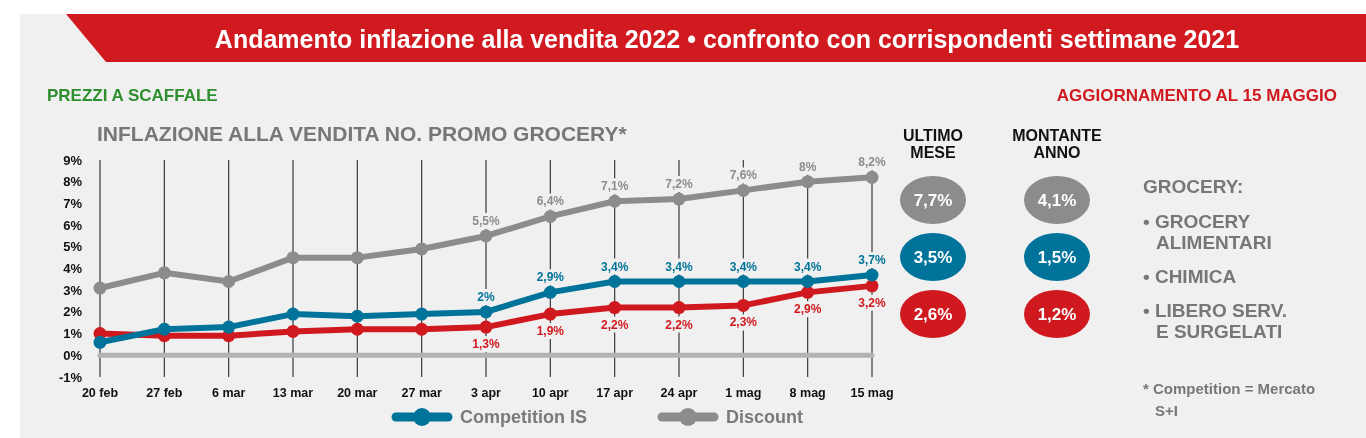  What do you see at coordinates (1229, 399) in the screenshot?
I see `text: * Competition = Mercato S+I` at bounding box center [1229, 399].